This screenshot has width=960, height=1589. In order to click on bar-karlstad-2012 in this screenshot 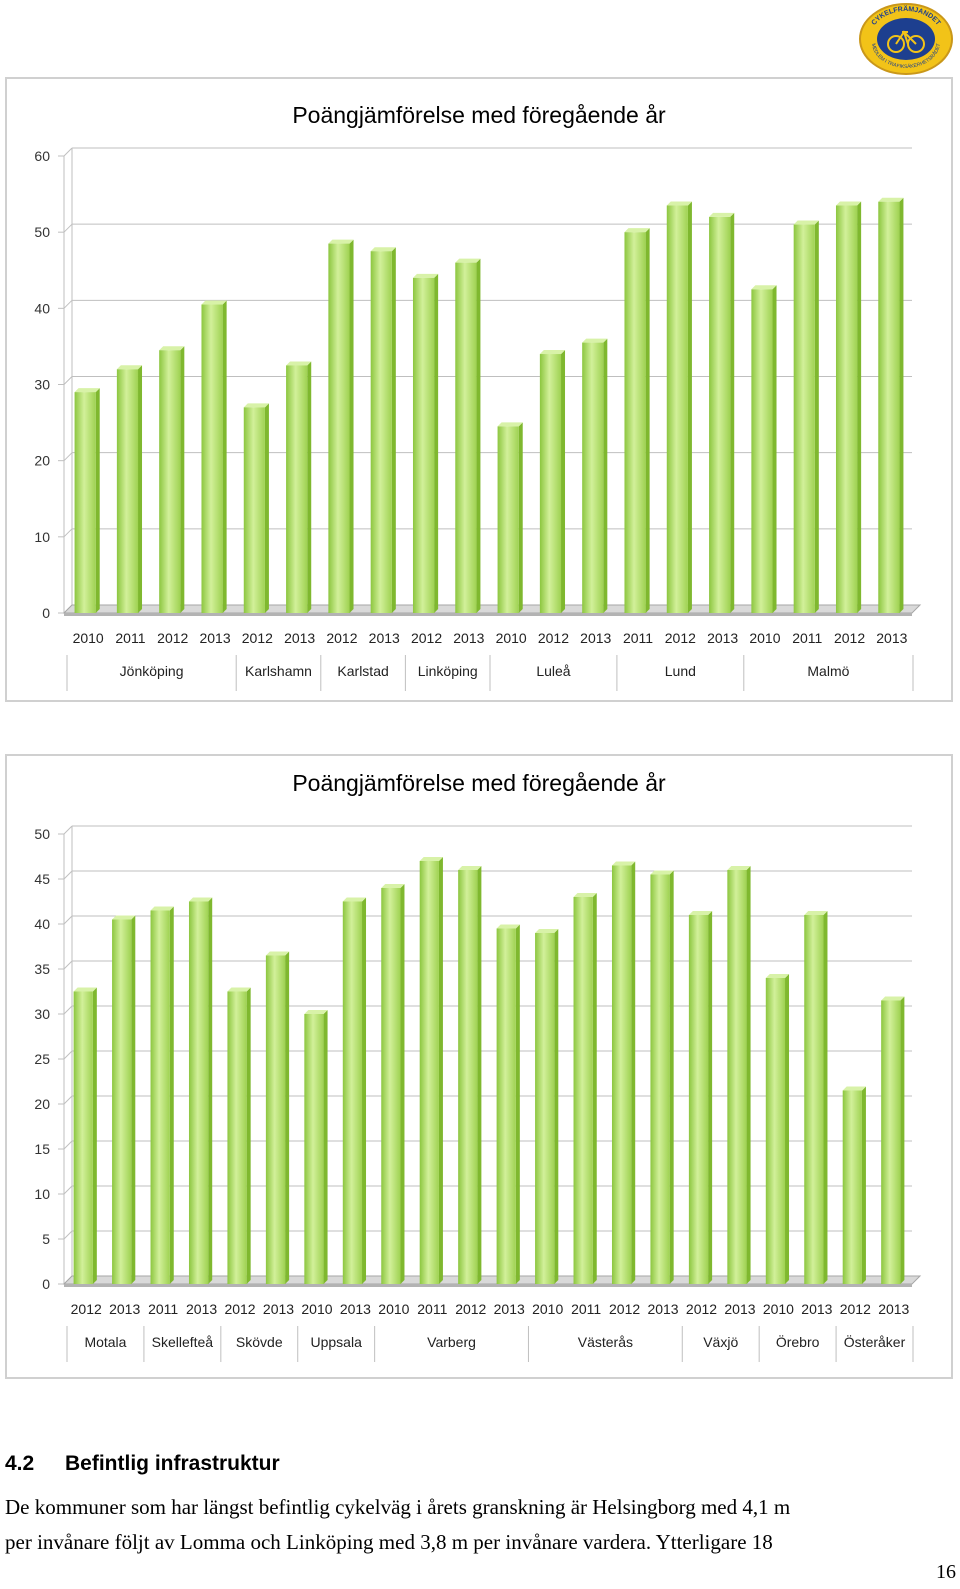, I will do `click(339, 428)`.